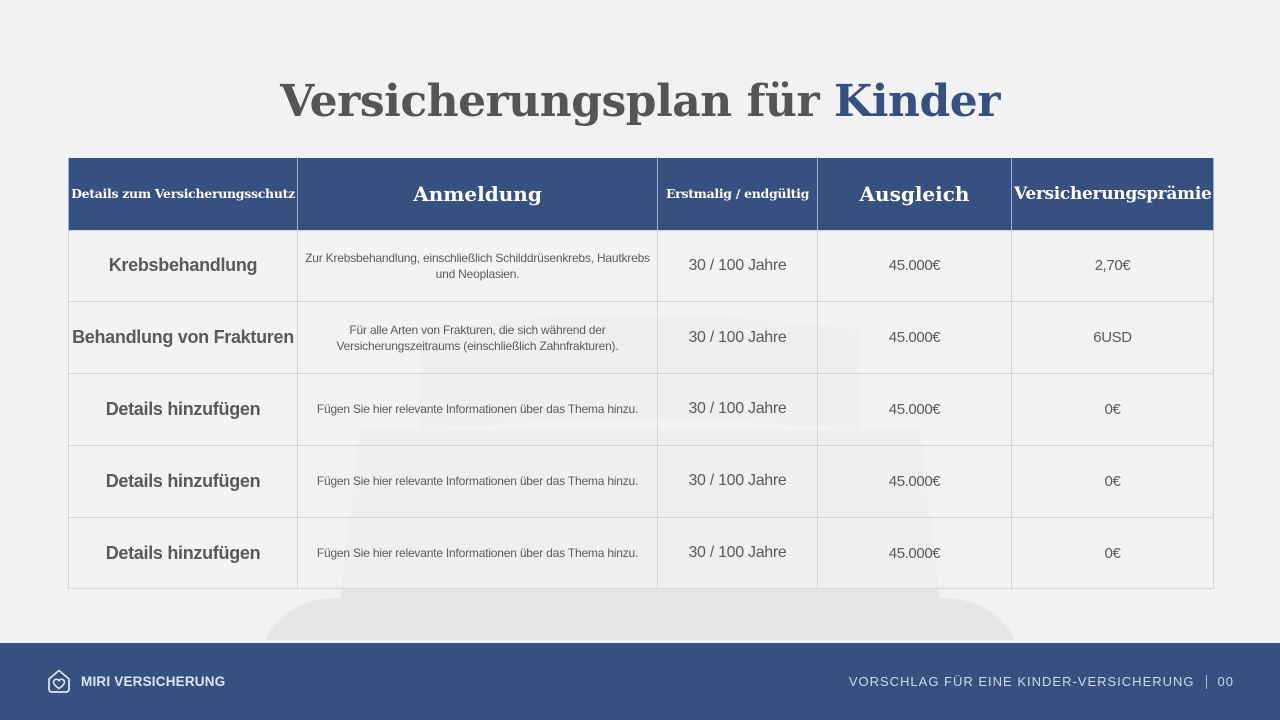 The width and height of the screenshot is (1280, 720). What do you see at coordinates (1112, 194) in the screenshot?
I see `header-premium: Versicherungsprämie` at bounding box center [1112, 194].